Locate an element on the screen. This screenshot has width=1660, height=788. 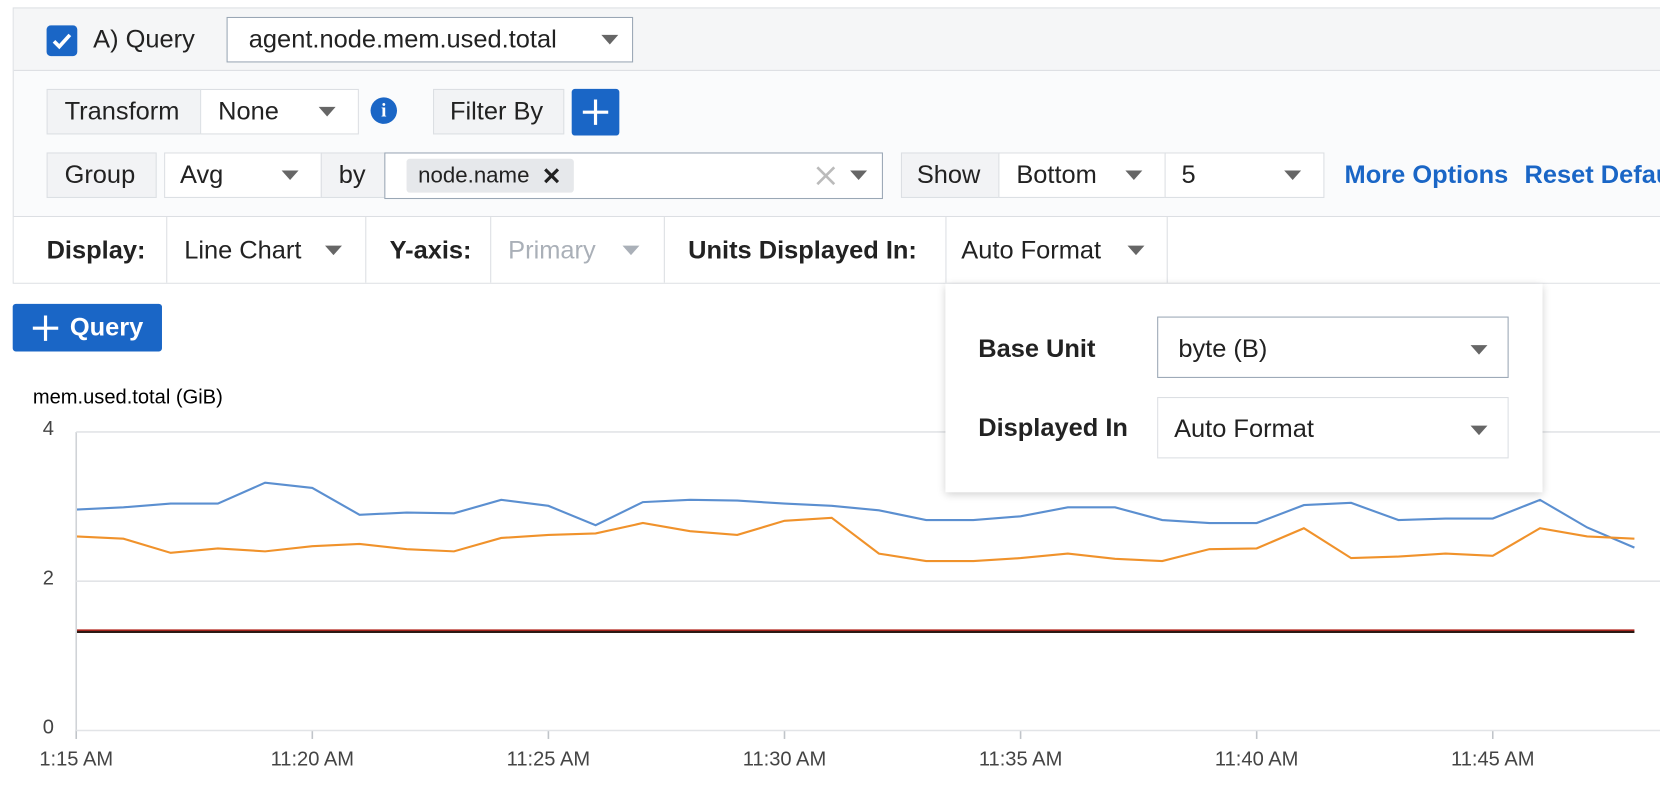
show-label-box is located at coordinates (950, 175).